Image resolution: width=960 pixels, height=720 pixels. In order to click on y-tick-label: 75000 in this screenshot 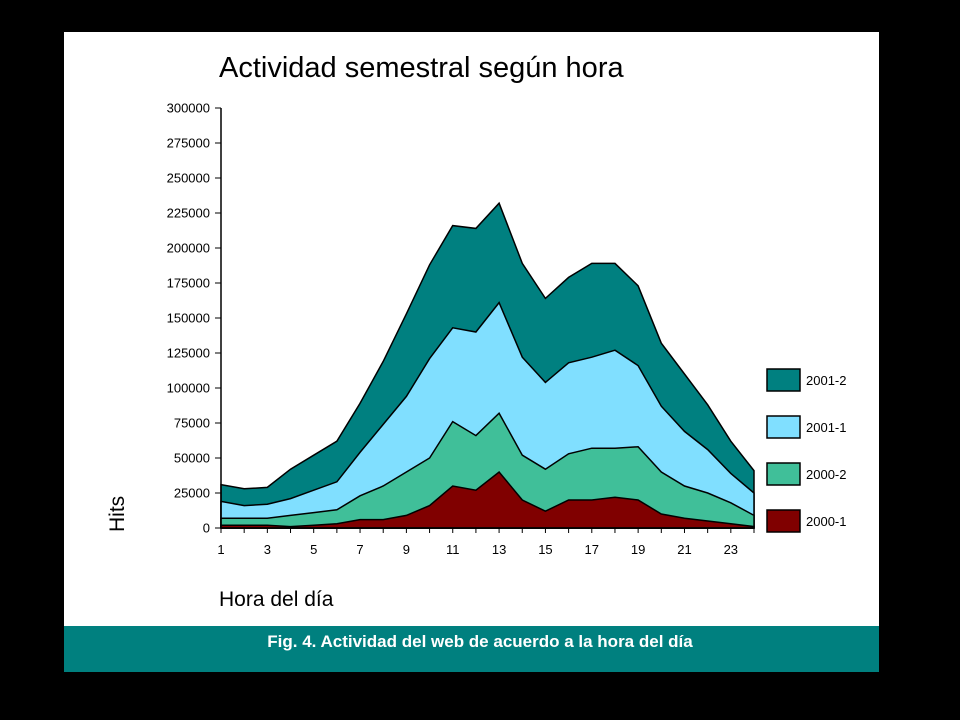, I will do `click(192, 422)`.